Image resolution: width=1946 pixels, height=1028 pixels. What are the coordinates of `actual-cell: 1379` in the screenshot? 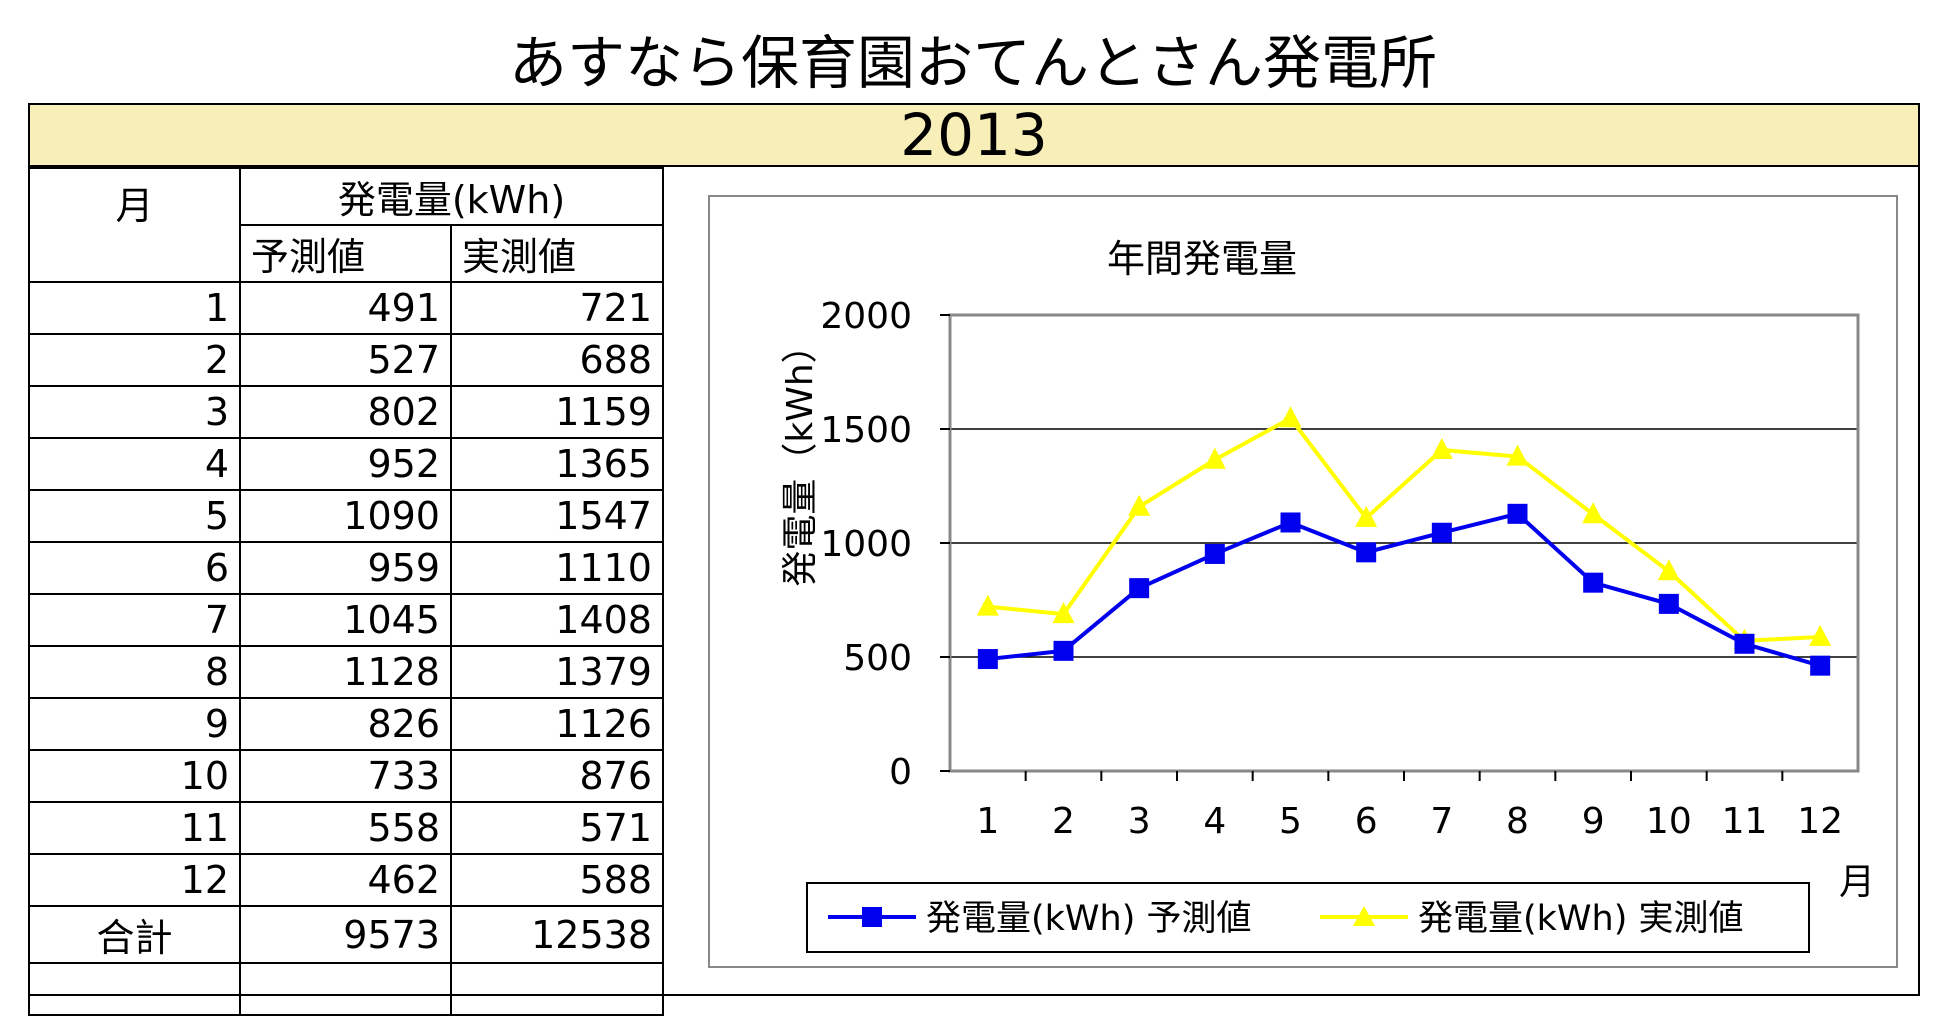 It's located at (557, 672).